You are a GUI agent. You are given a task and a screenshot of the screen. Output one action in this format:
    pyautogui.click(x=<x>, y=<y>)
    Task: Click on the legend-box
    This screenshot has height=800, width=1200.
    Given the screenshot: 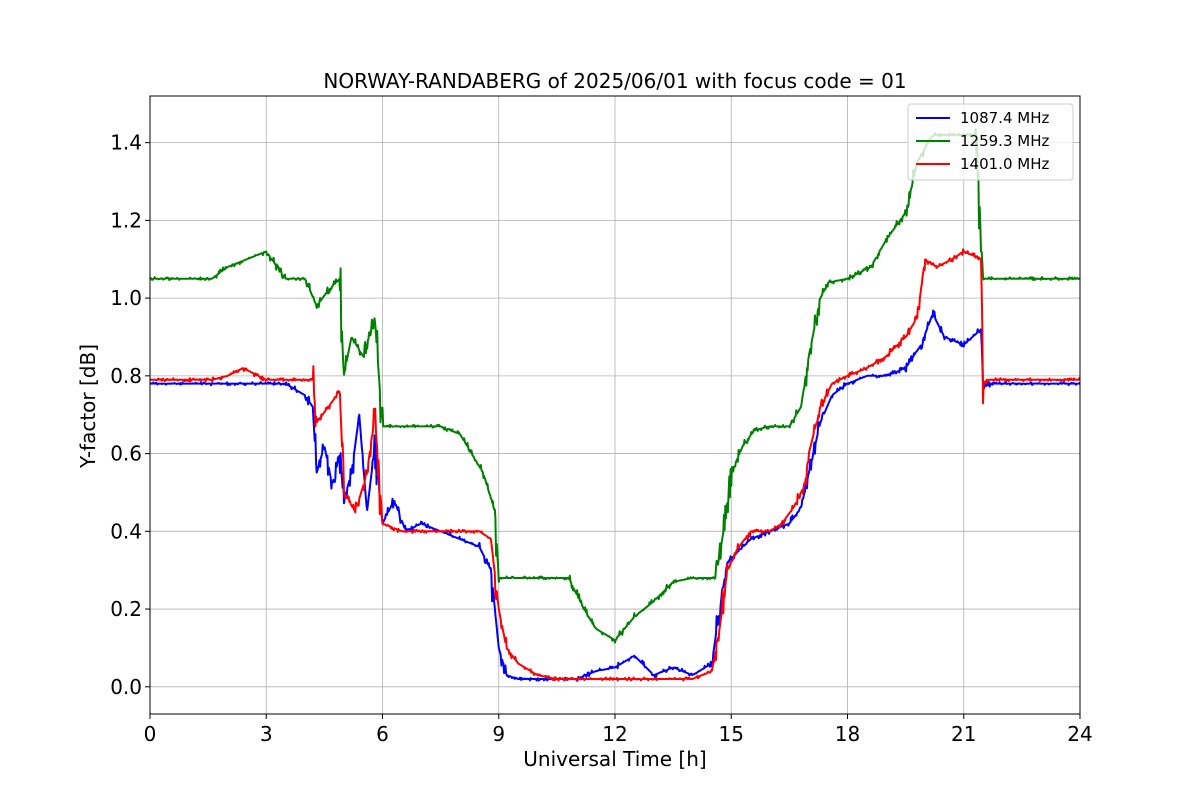 What is the action you would take?
    pyautogui.click(x=990, y=142)
    